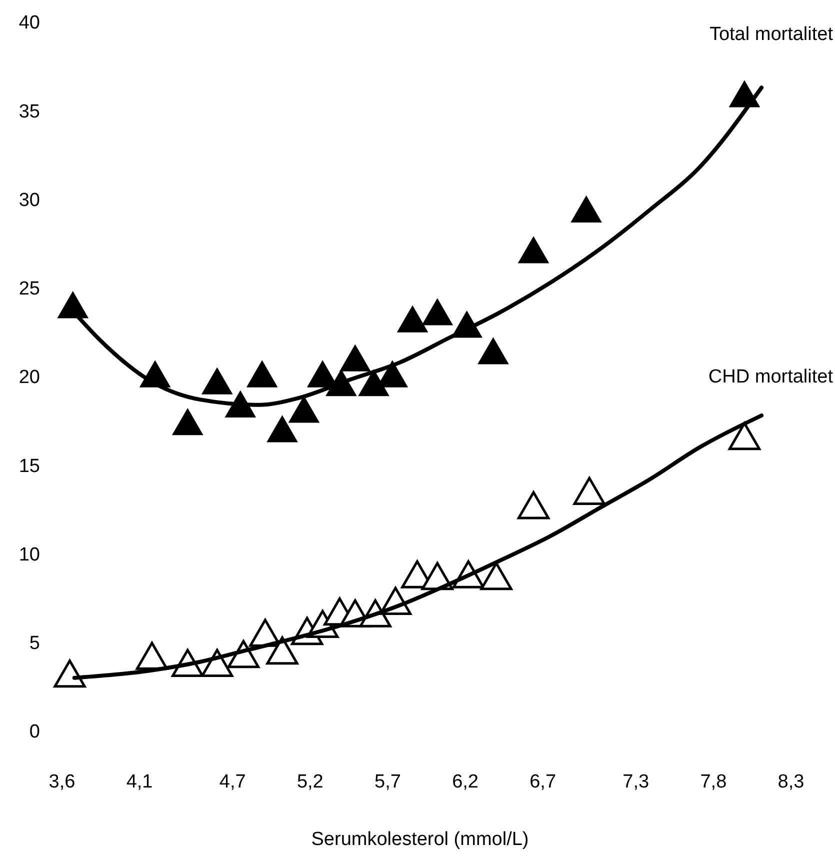 The image size is (835, 861). Describe the element at coordinates (310, 782) in the screenshot. I see `x-tick-label: 5,2` at that location.